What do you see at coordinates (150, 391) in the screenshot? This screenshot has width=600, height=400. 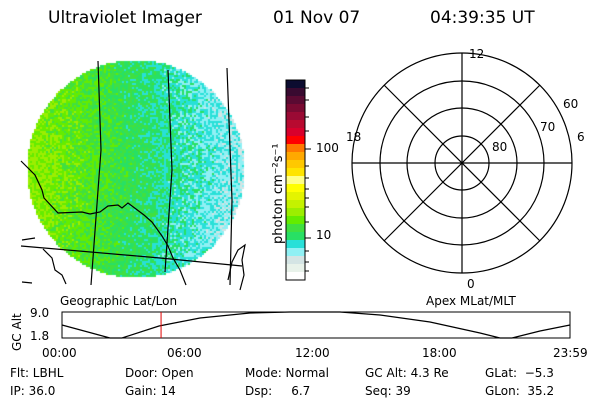 I see `gain-status: Gain: 14` at bounding box center [150, 391].